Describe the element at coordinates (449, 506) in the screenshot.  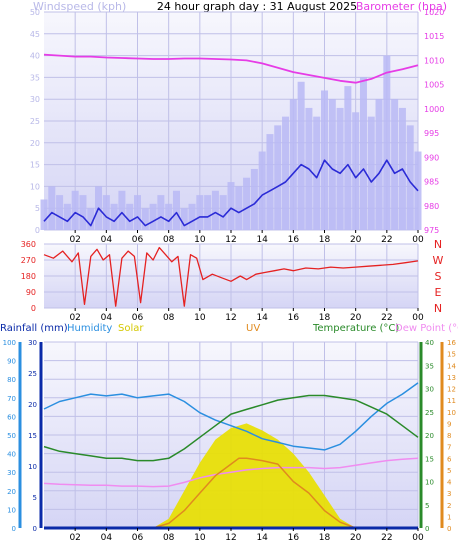
I see `uv-tick-label: 2` at that location.